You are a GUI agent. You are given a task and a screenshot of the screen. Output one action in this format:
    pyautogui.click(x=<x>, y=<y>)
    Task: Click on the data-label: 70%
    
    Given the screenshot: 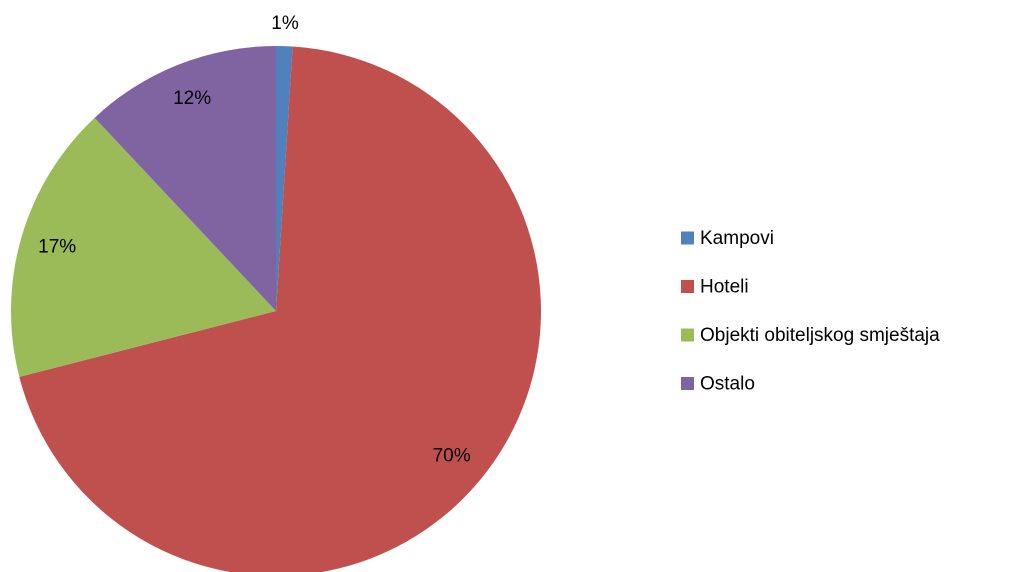 What is the action you would take?
    pyautogui.click(x=452, y=455)
    